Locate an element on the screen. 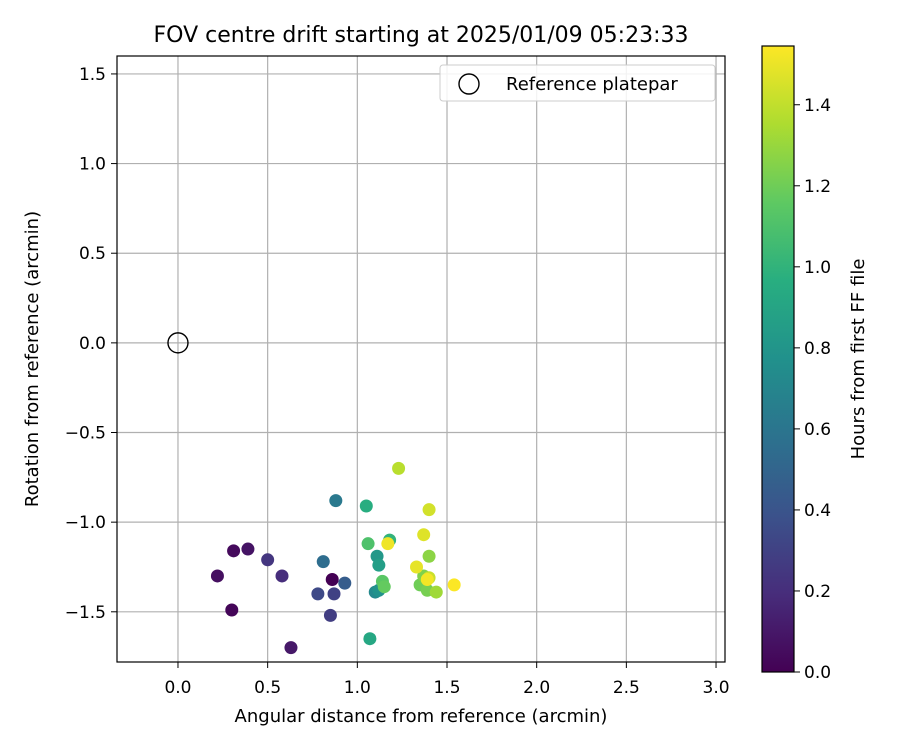 The image size is (900, 754). legend: Reference platepar is located at coordinates (577, 83).